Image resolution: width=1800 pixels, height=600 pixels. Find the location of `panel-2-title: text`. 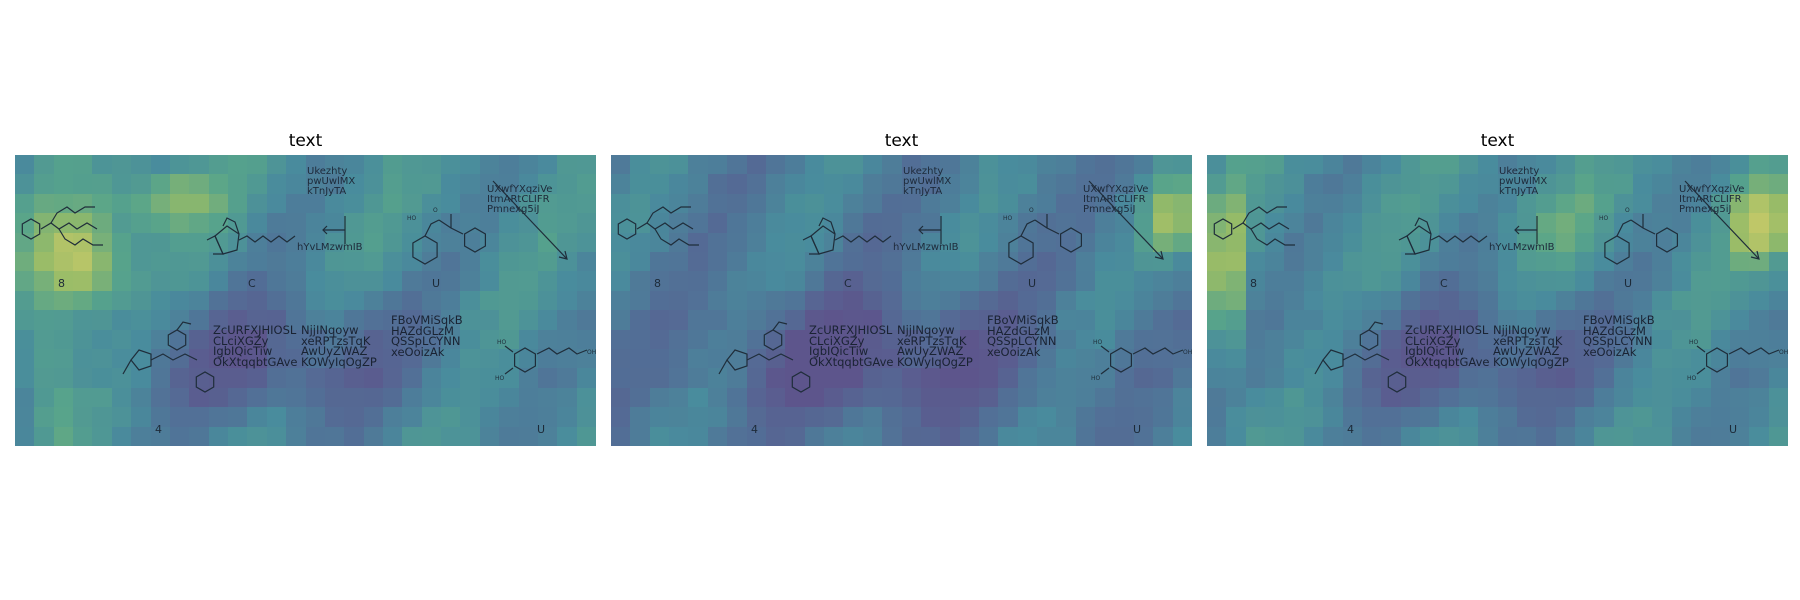

panel-2-title: text is located at coordinates (901, 141).